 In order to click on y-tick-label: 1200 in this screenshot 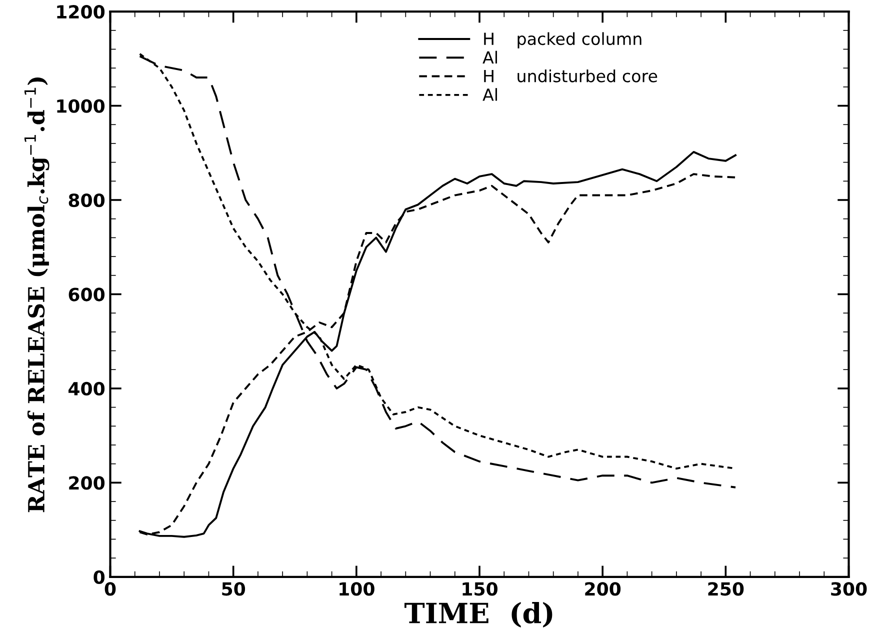, I will do `click(81, 11)`.